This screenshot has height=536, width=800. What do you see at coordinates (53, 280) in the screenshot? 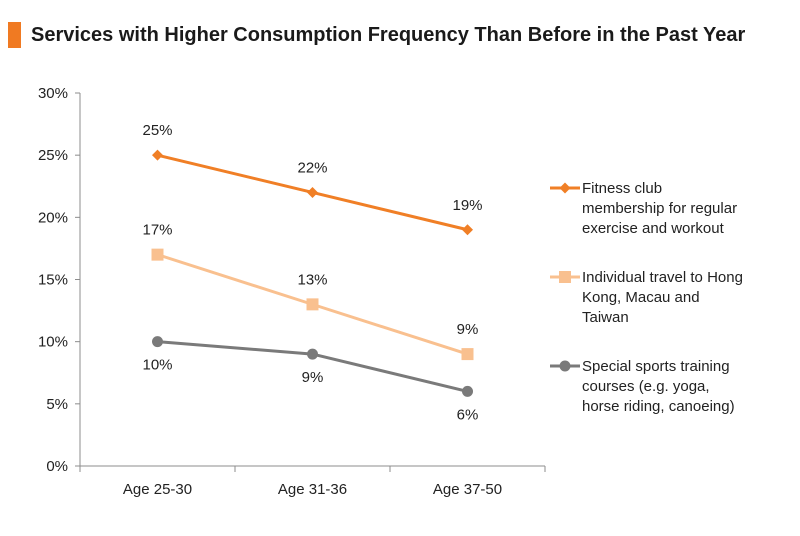
I see `y-tick-label: 15%` at bounding box center [53, 280].